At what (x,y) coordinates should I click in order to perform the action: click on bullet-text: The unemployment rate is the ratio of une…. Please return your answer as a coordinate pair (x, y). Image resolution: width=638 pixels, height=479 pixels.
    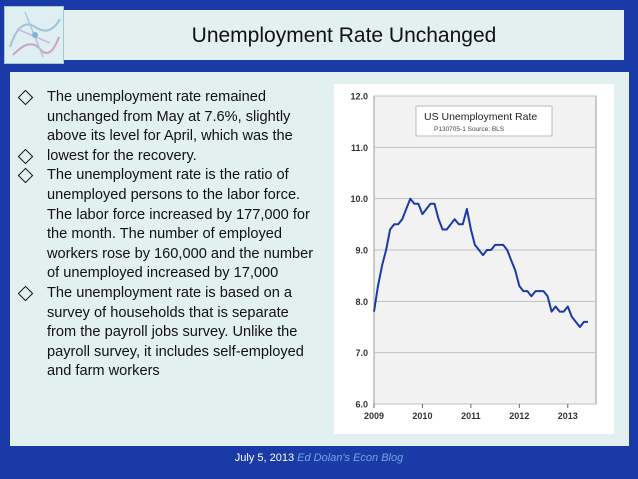
    Looking at the image, I should click on (180, 224).